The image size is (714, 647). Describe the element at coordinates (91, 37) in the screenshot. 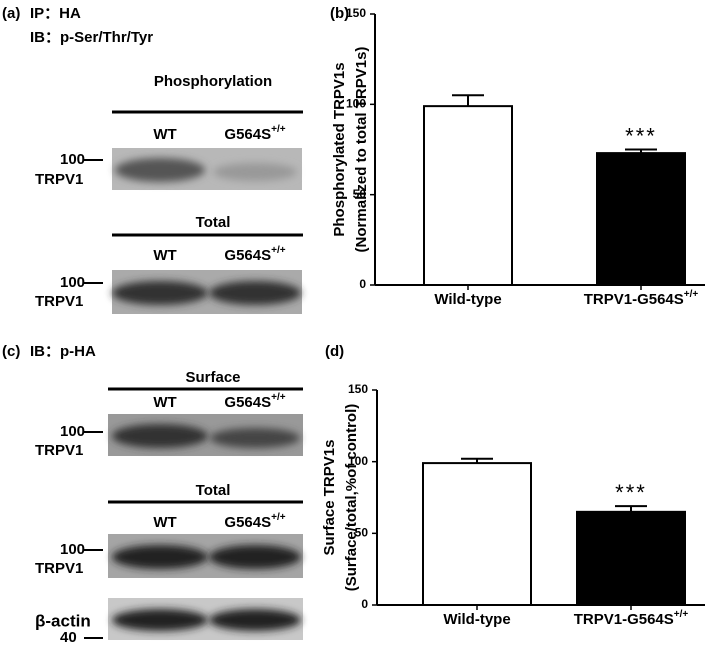

I see `ib-label: IB：p-Ser/Thr/Tyr` at that location.